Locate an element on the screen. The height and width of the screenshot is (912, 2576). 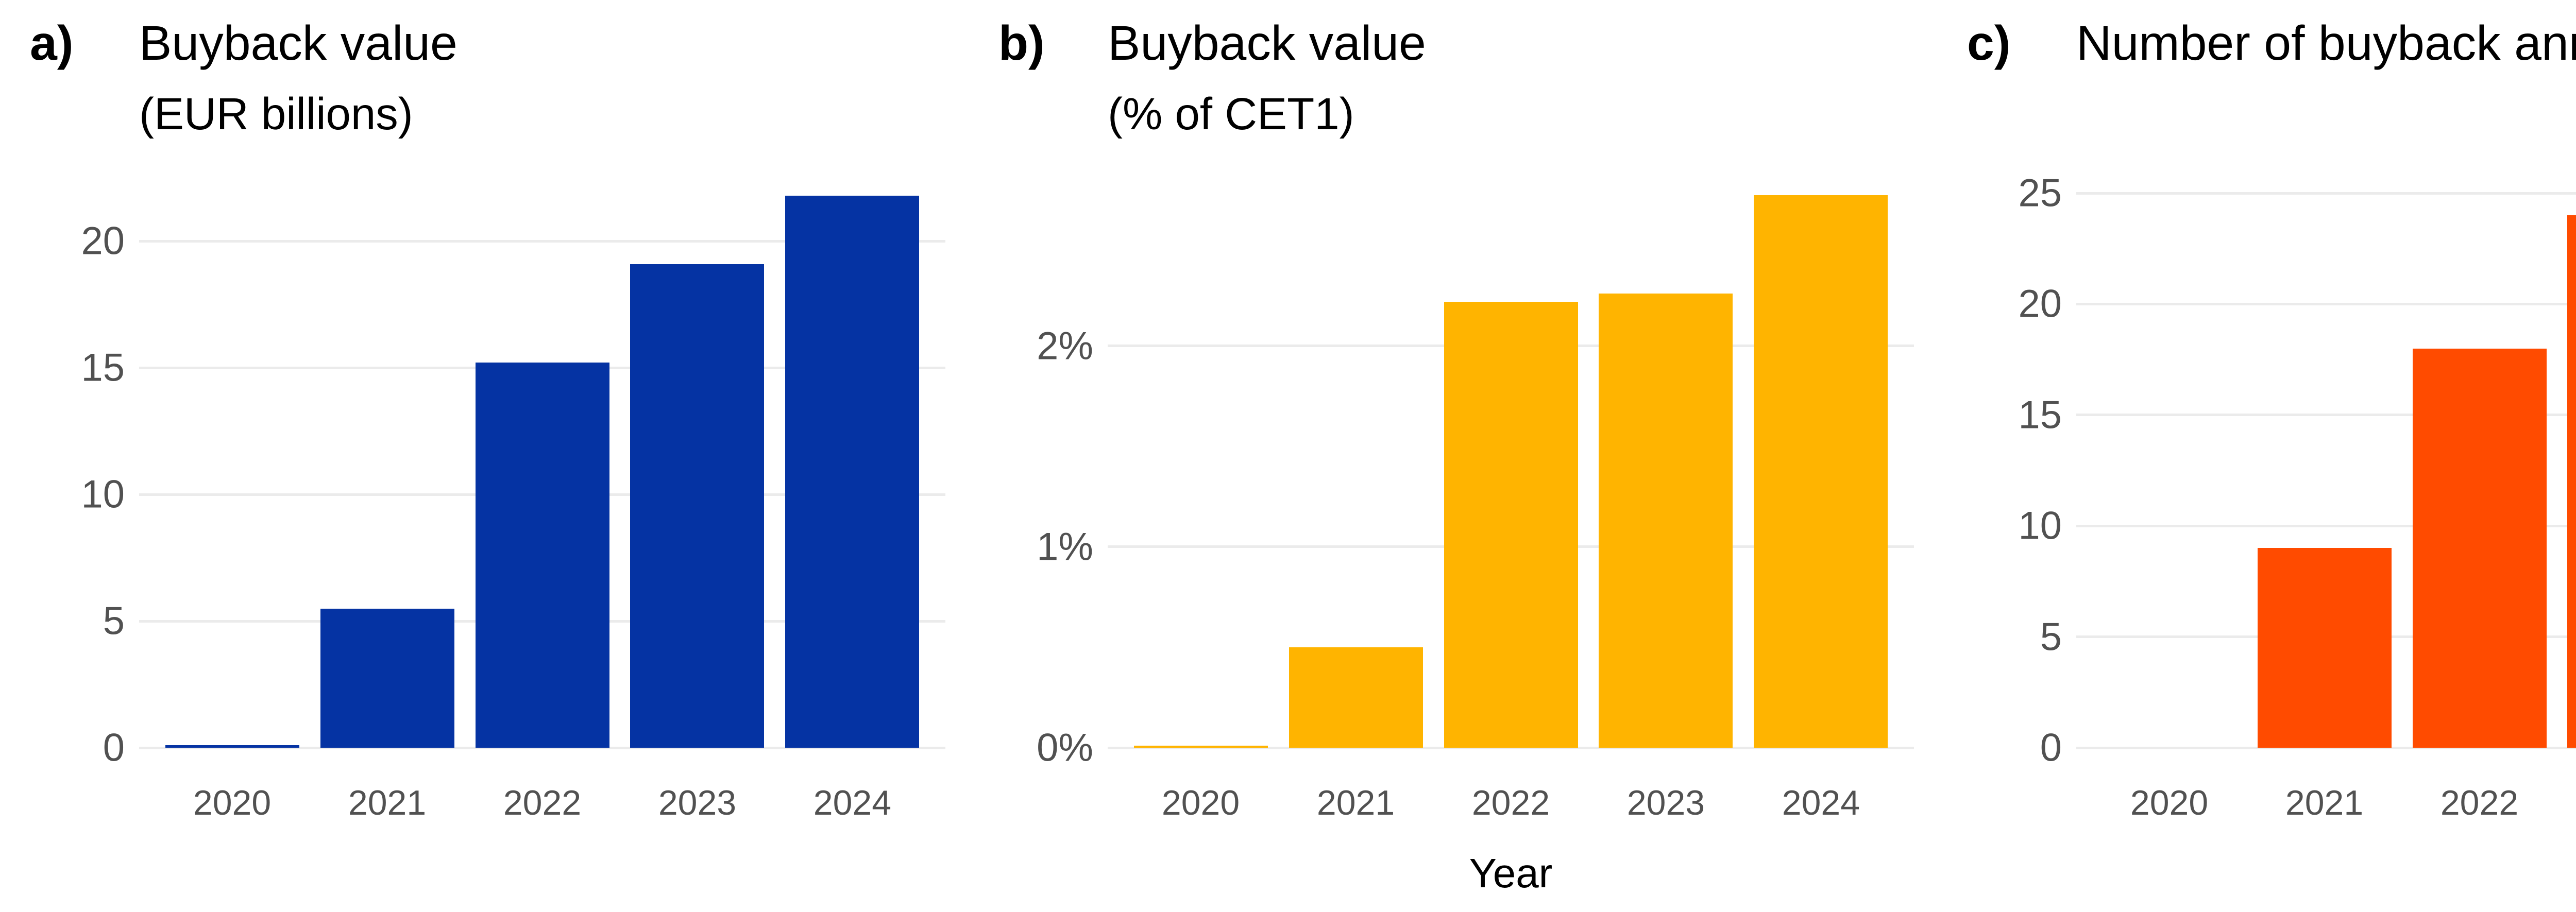
y-axis-tick-label: 1% is located at coordinates (1065, 547).